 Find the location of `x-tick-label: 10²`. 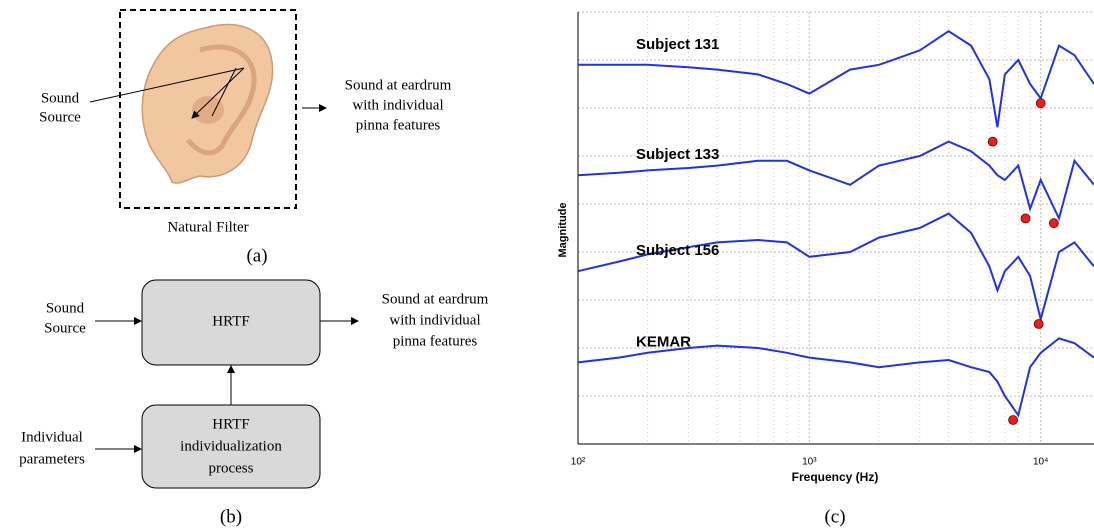

x-tick-label: 10² is located at coordinates (578, 462).